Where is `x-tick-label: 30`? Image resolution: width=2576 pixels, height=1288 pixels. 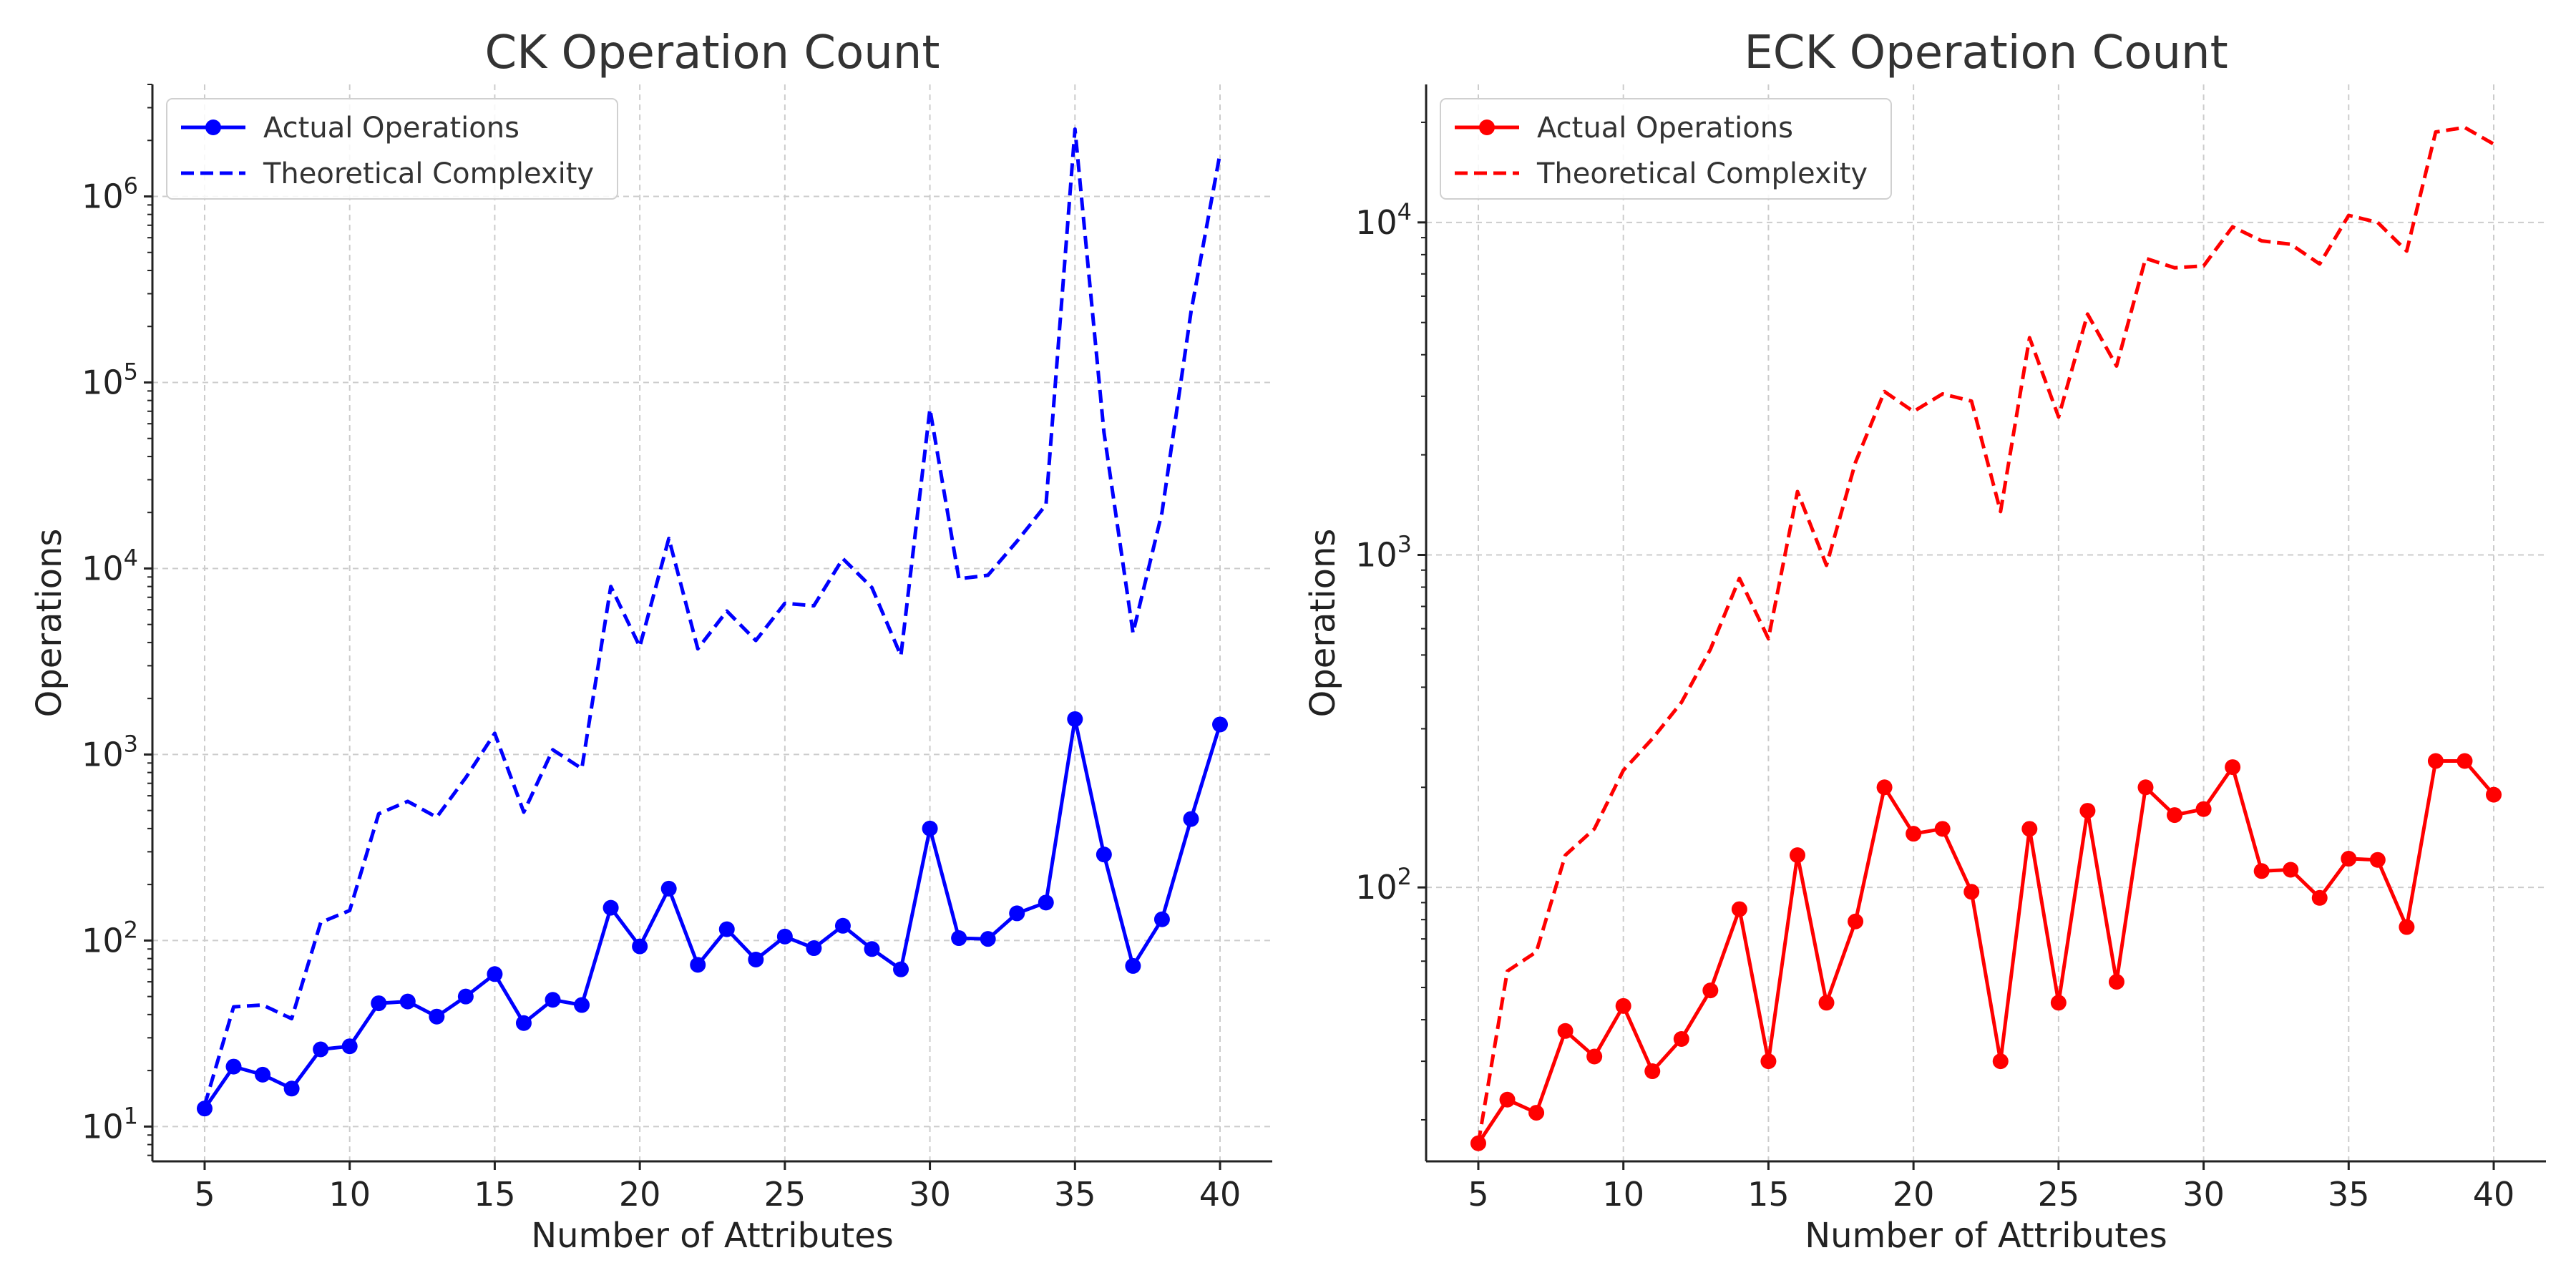
x-tick-label: 30 is located at coordinates (930, 1194).